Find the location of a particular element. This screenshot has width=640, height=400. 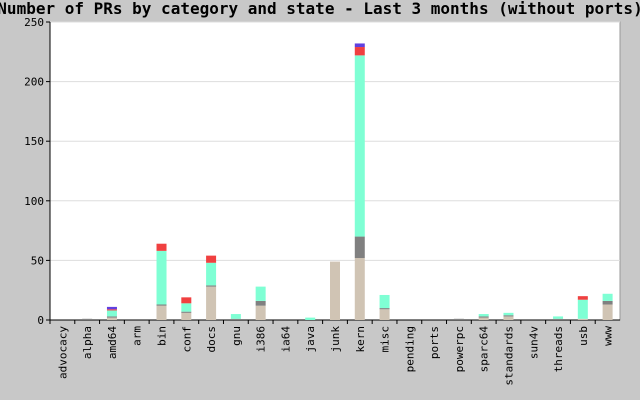

x-tick-label: misc is located at coordinates (385, 339).